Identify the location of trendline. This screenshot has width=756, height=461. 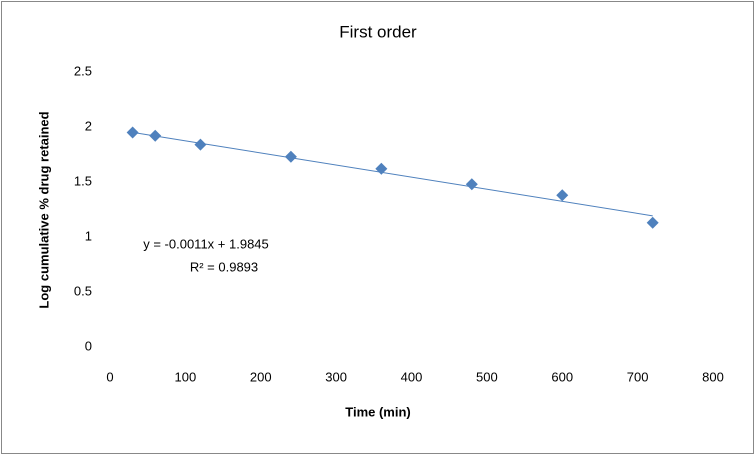
(392, 174).